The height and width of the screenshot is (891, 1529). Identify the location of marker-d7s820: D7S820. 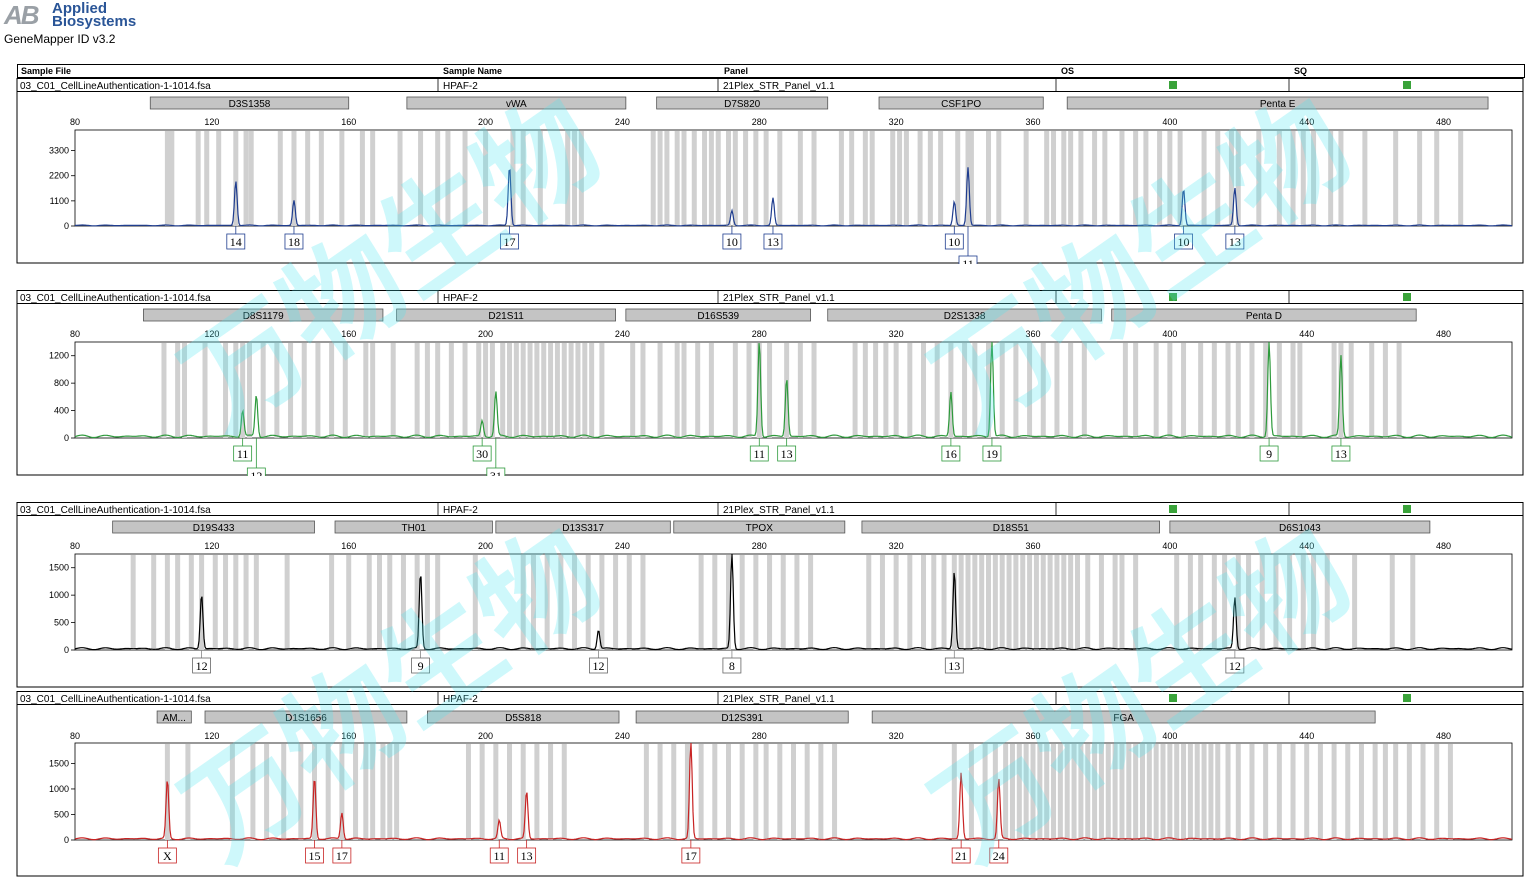
(742, 103).